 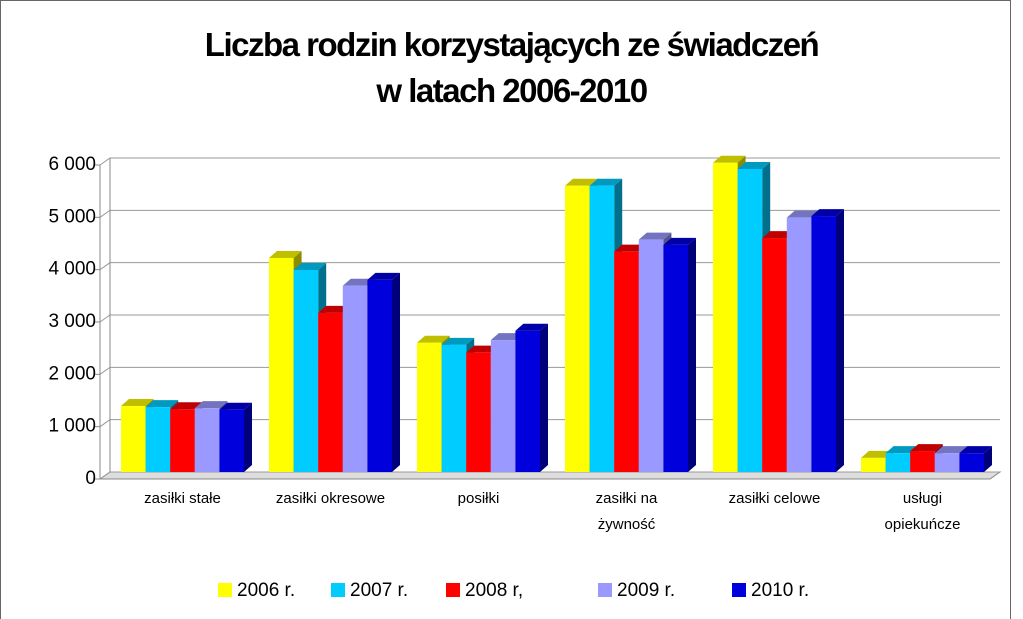 I want to click on x-tick-label: zasiłki okresowe, so click(x=330, y=498).